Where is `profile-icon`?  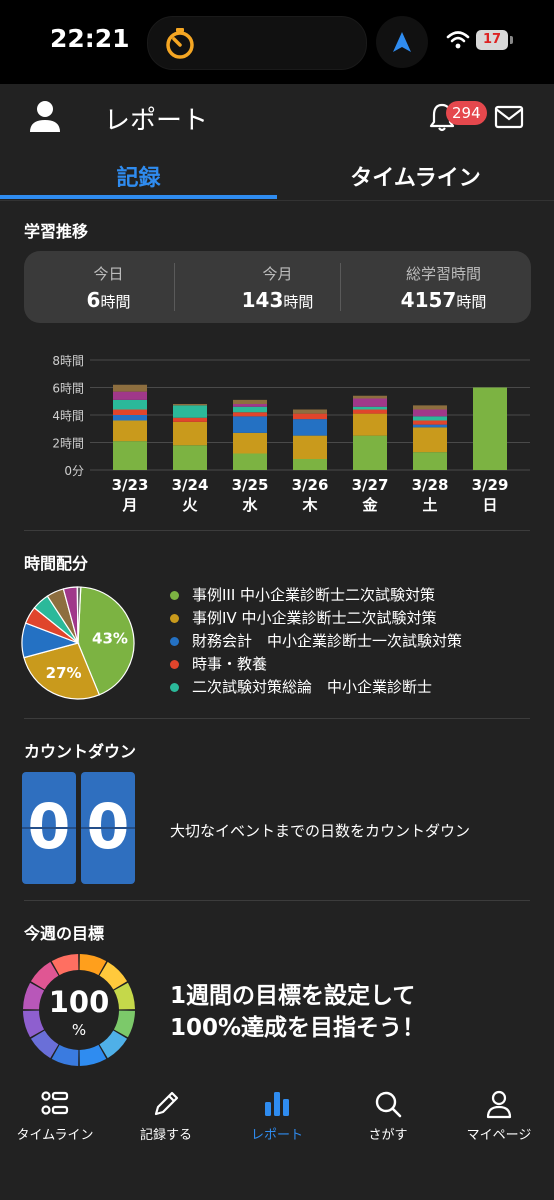
profile-icon is located at coordinates (45, 116).